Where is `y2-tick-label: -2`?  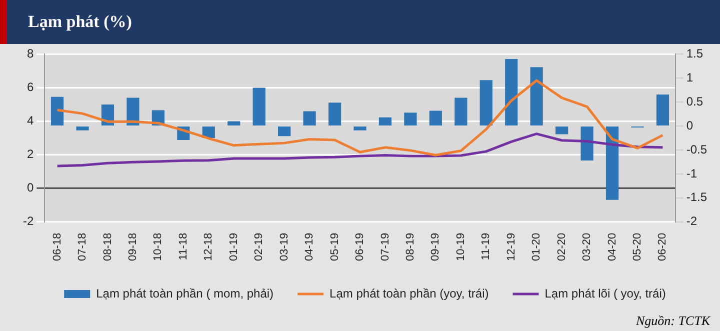 y2-tick-label: -2 is located at coordinates (692, 221).